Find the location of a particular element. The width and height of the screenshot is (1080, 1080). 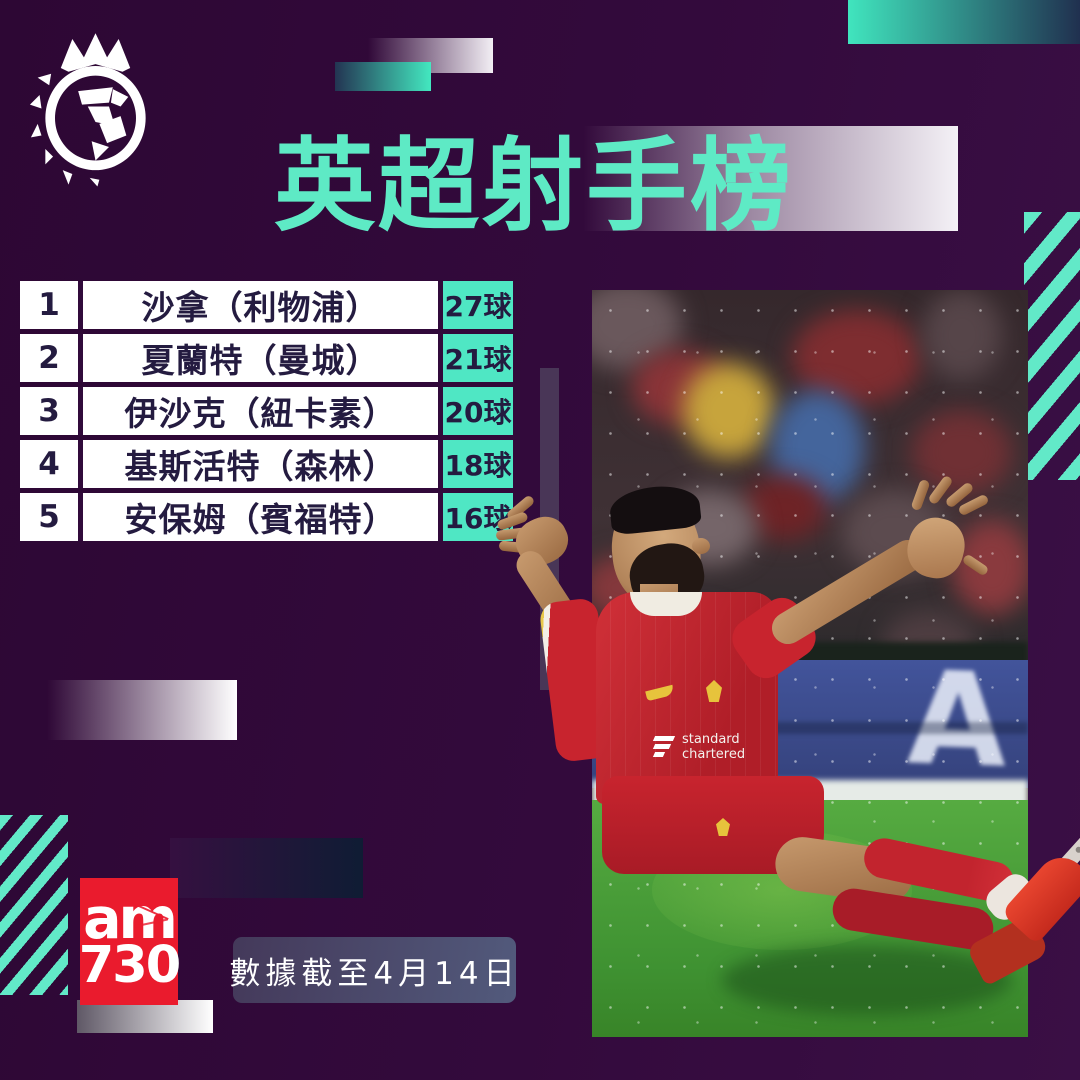

goals-cell: 16球 is located at coordinates (478, 517).